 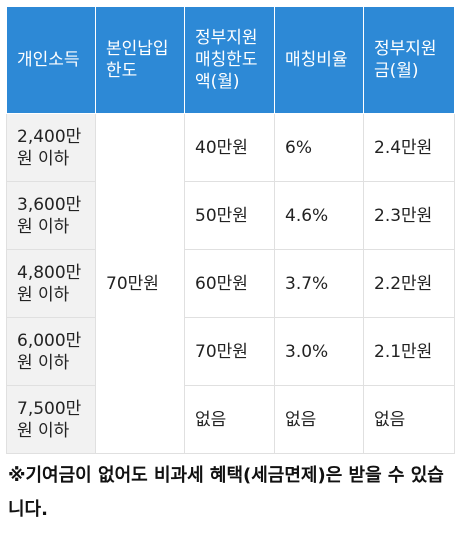 What do you see at coordinates (409, 351) in the screenshot?
I see `government-support-cell: 2.1만원` at bounding box center [409, 351].